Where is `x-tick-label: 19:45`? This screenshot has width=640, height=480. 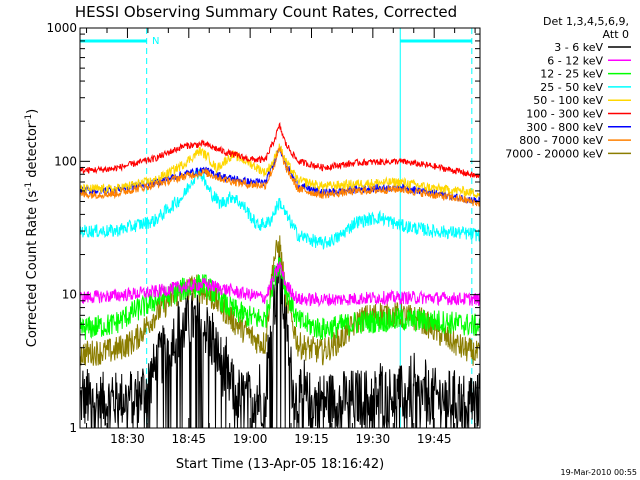 x-tick-label: 19:45 is located at coordinates (434, 439).